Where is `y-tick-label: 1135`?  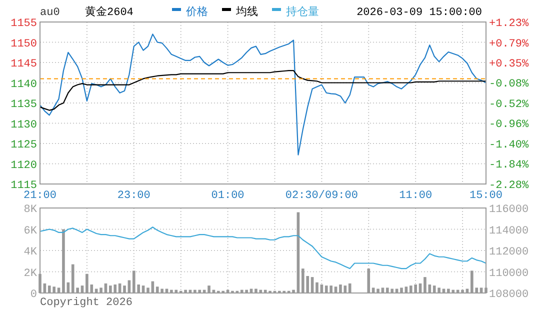 y-tick-label: 1135 is located at coordinates (23, 105).